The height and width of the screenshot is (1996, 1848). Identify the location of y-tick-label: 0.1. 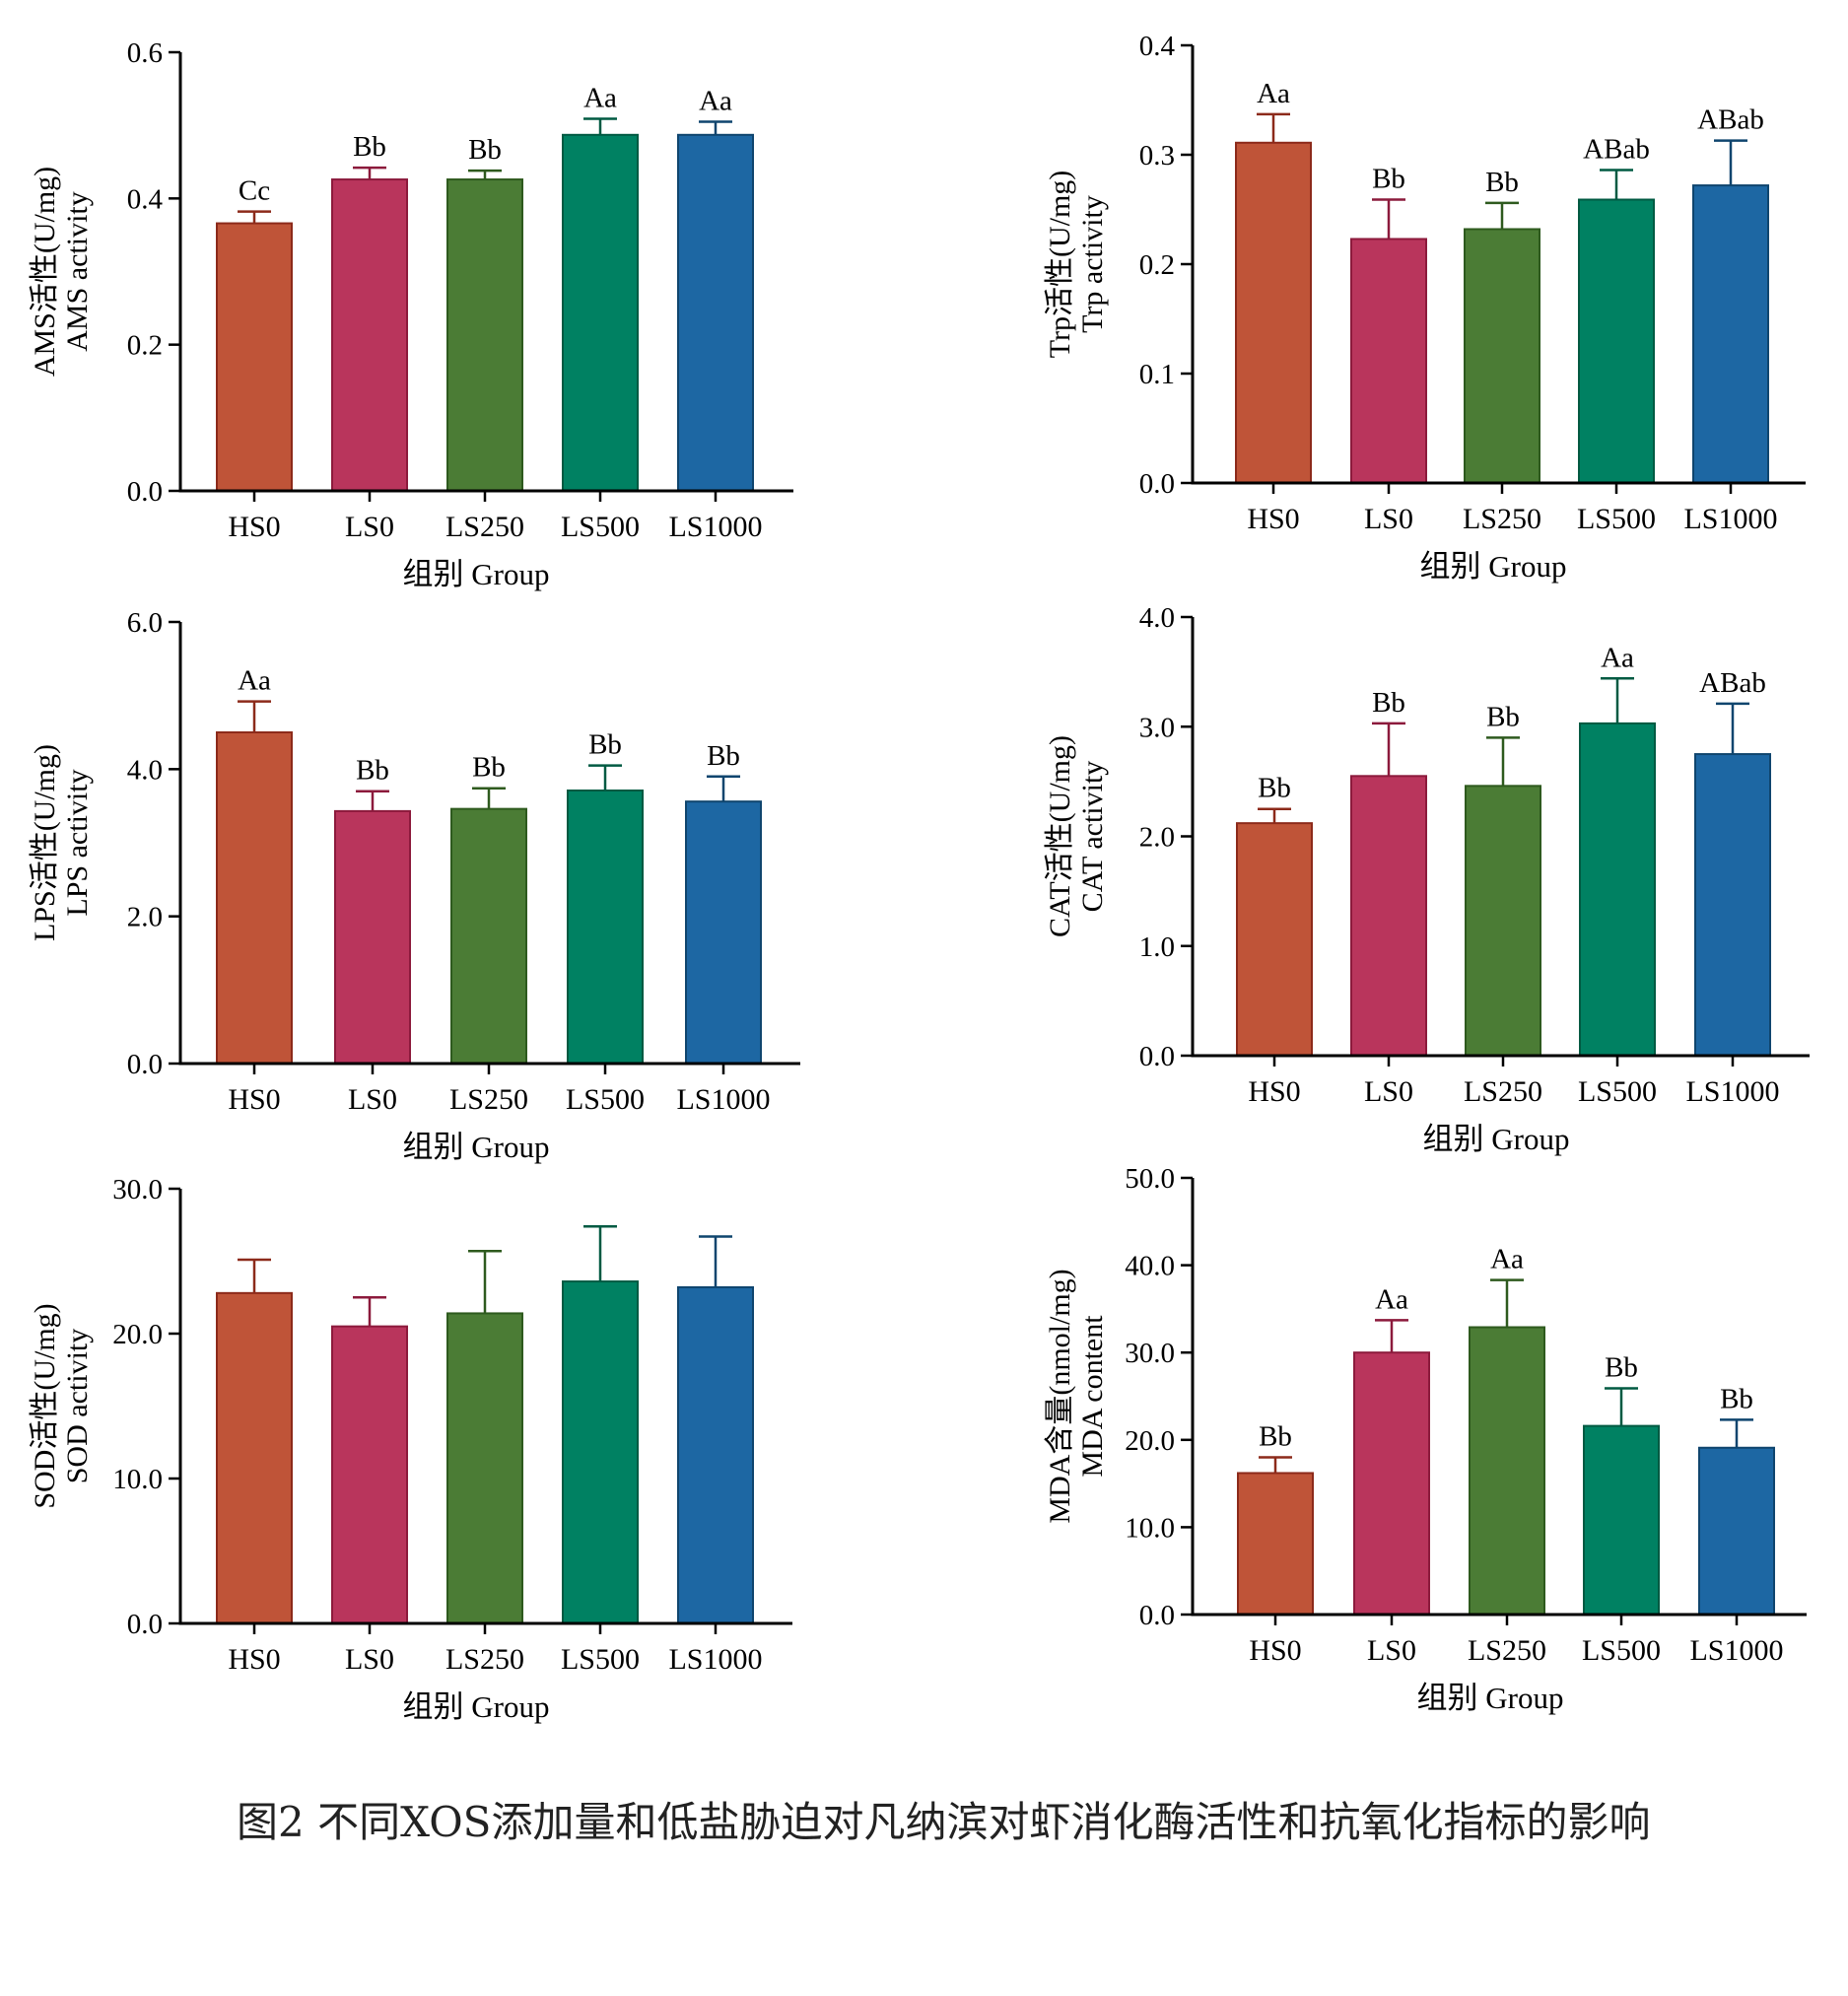
(1157, 374).